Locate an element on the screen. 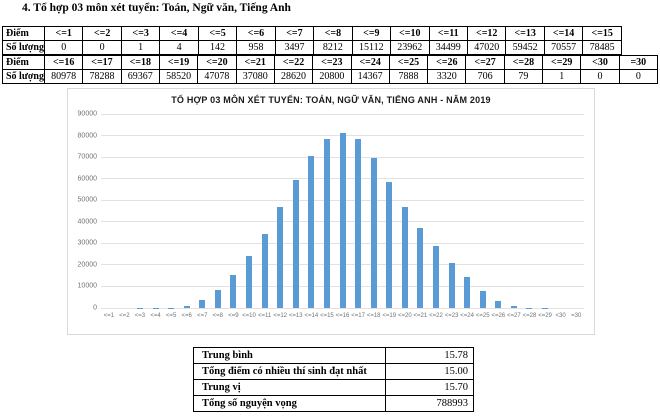  count-value: 47078 is located at coordinates (217, 76).